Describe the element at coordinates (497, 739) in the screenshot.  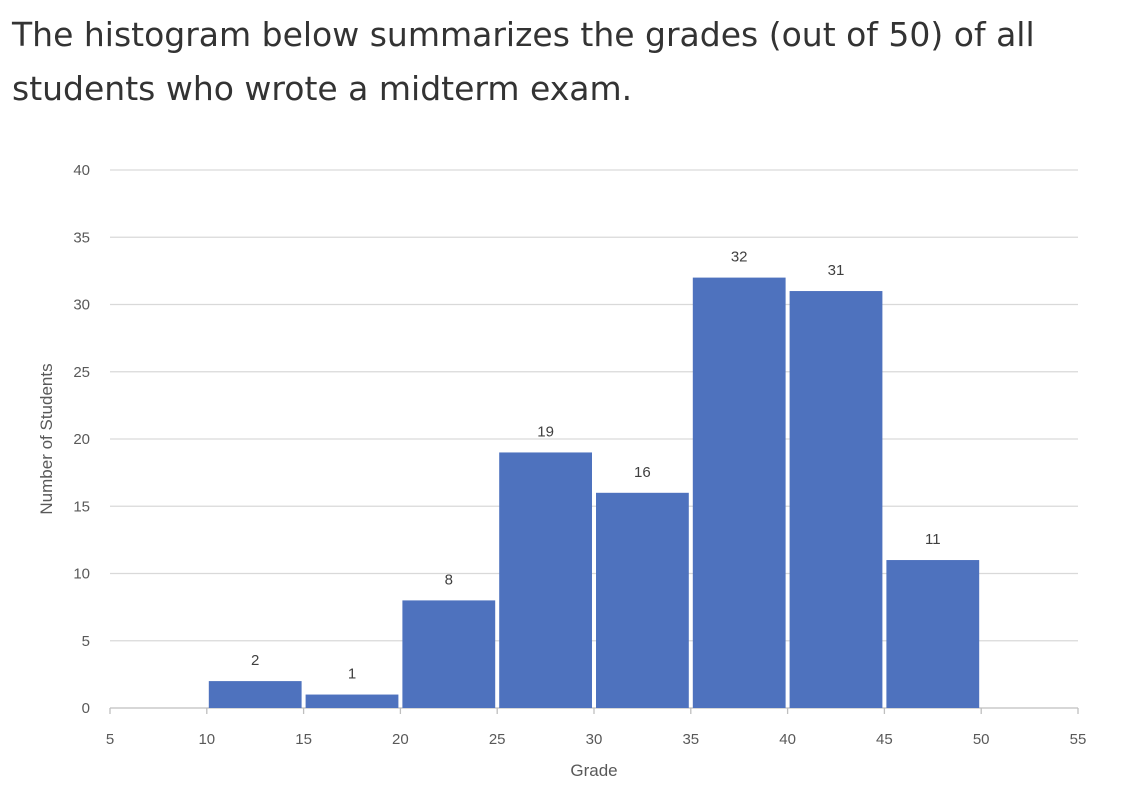
I see `x-tick-label: 25` at that location.